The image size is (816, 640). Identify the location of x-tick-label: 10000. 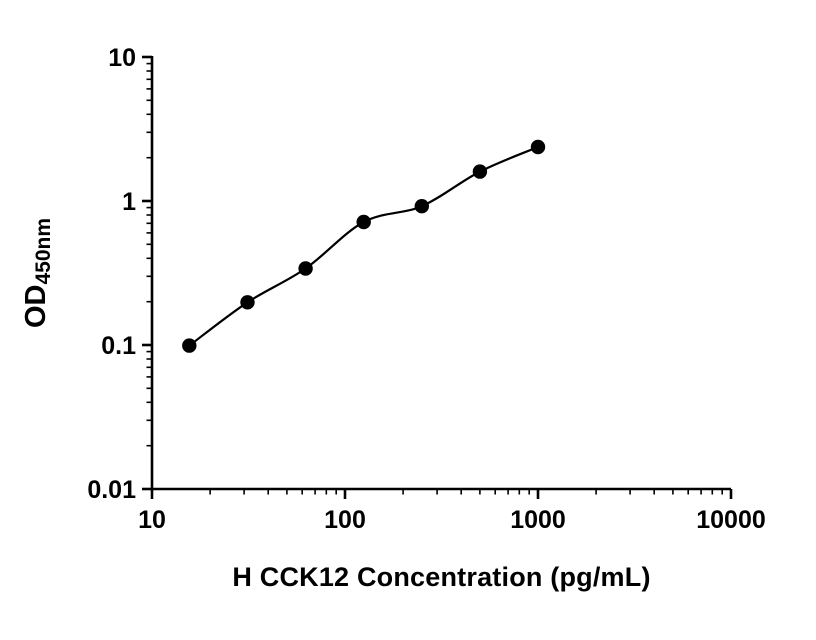
(731, 520).